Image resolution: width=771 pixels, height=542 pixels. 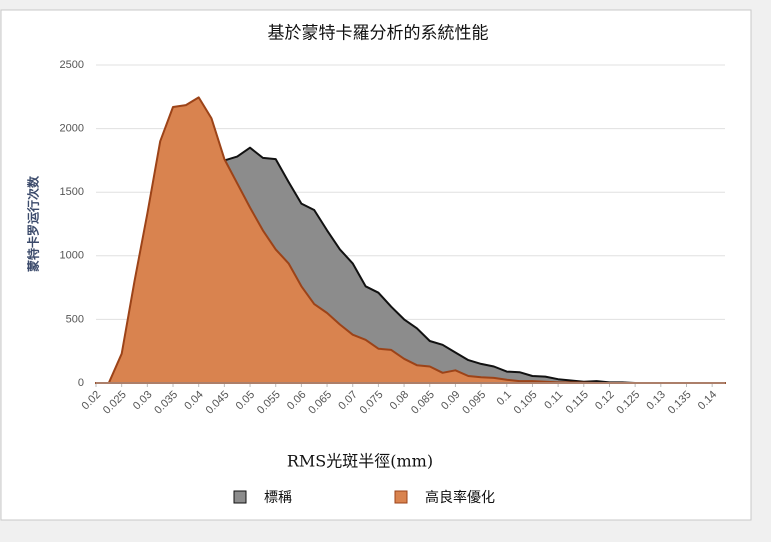 I want to click on y-tick-label: 2500, so click(x=72, y=65).